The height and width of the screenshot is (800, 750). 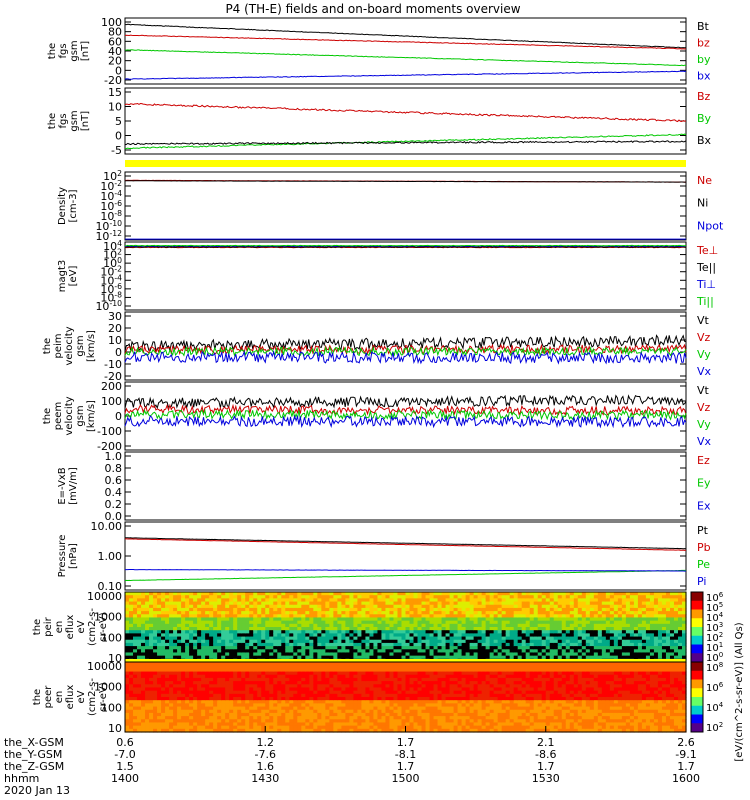 What do you see at coordinates (124, 754) in the screenshot?
I see `xaxis-tick-y: -7.0` at bounding box center [124, 754].